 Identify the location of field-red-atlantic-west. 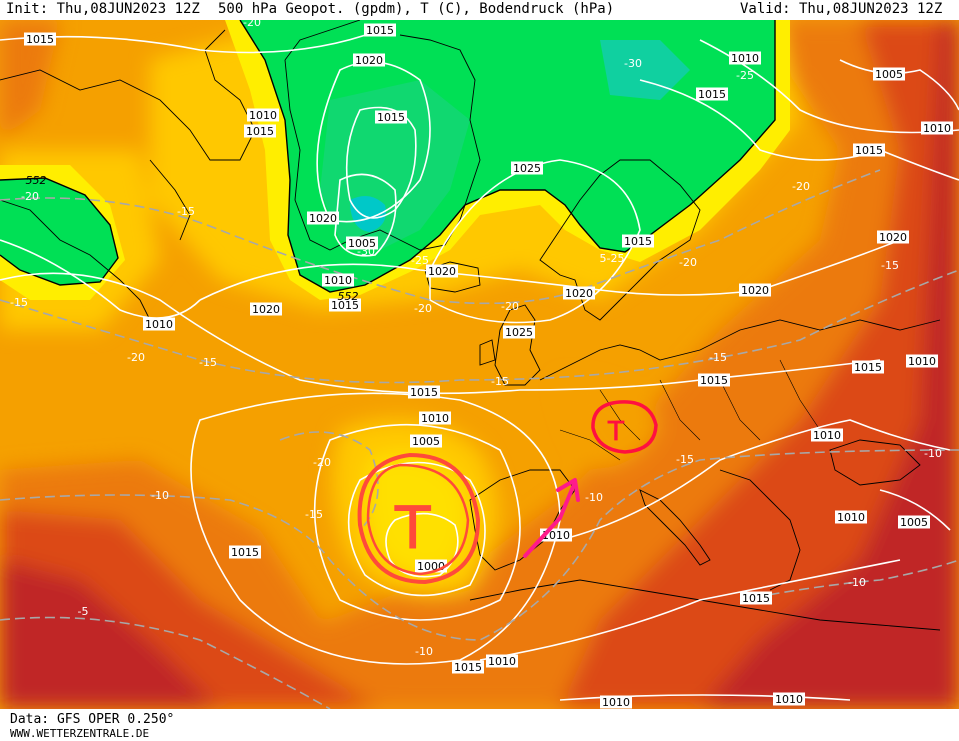
(30, 80).